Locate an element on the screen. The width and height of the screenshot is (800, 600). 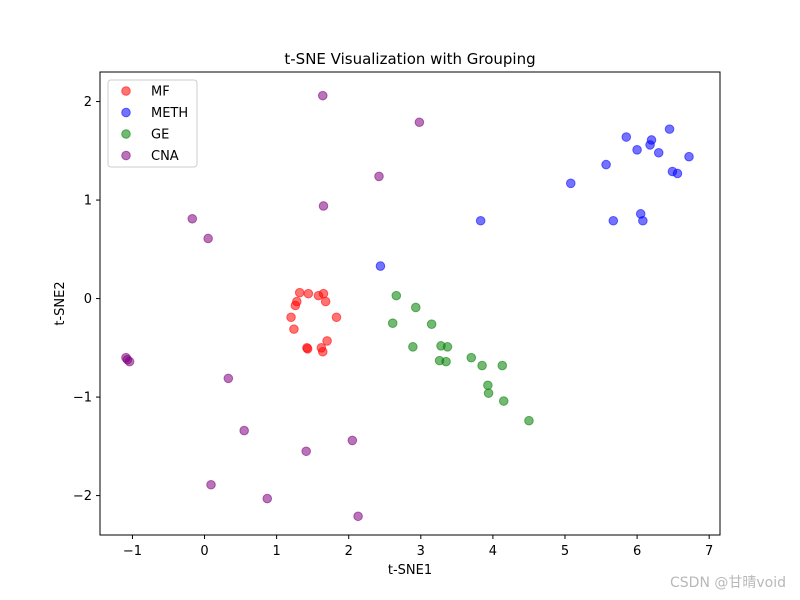
x-axis: −1 0 1 2 3 4 5 6 7 is located at coordinates (418, 547).